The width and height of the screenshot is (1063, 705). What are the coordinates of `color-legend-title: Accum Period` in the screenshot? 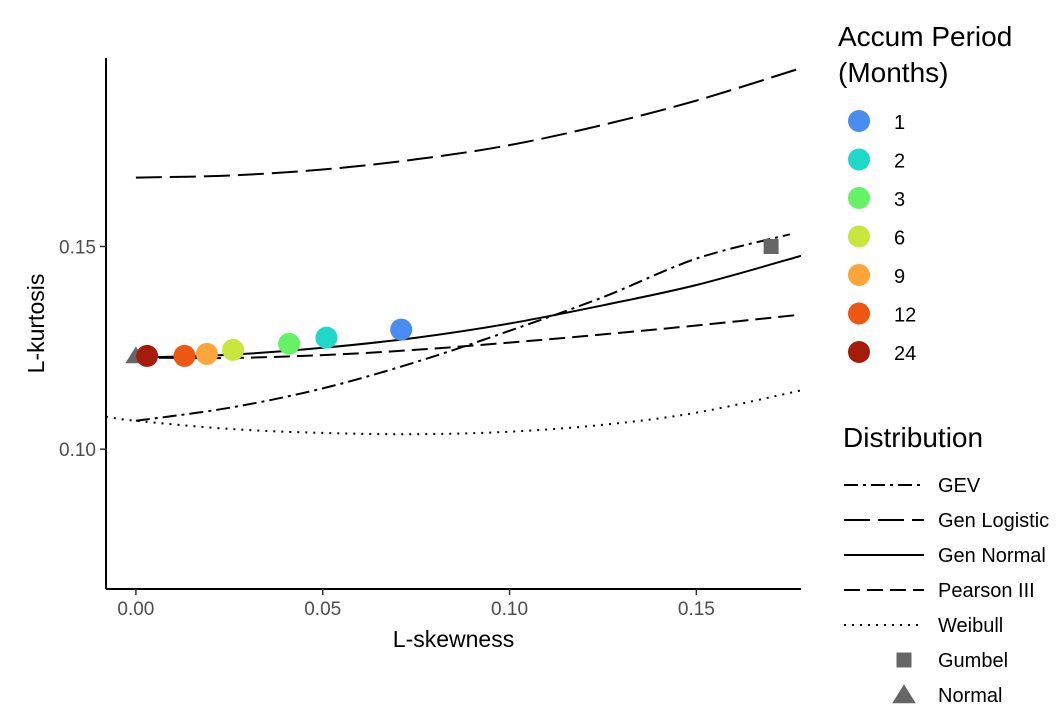 It's located at (925, 36).